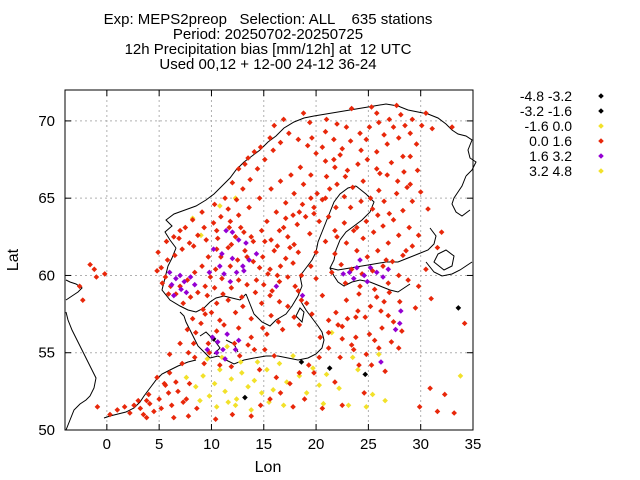 Image resolution: width=640 pixels, height=480 pixels. What do you see at coordinates (46, 121) in the screenshot?
I see `y-tick-label: 70` at bounding box center [46, 121].